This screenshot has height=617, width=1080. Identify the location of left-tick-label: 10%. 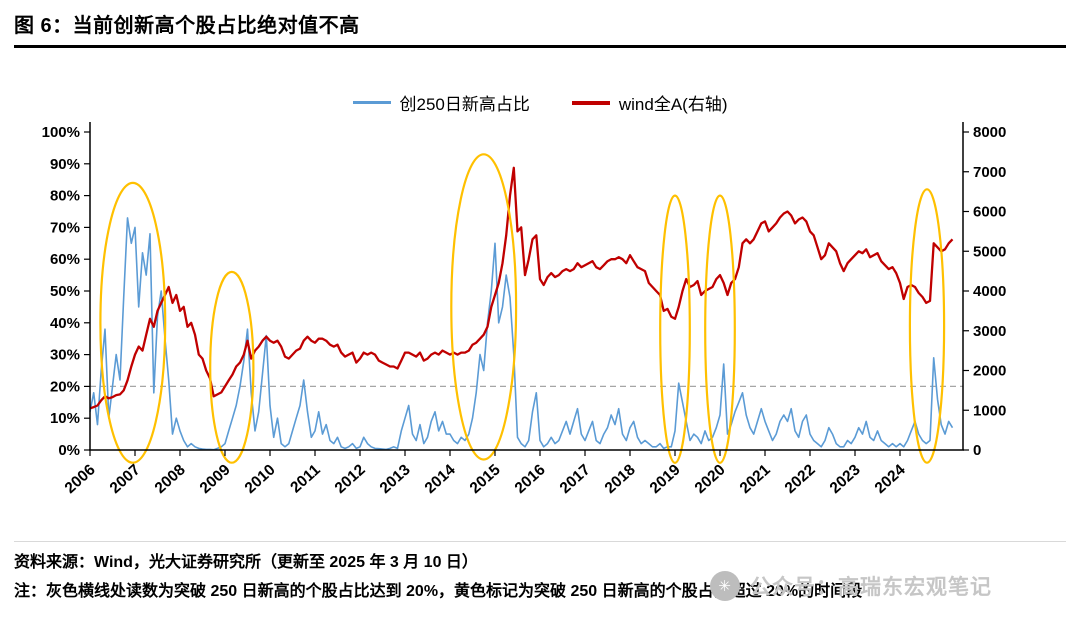
(65, 418).